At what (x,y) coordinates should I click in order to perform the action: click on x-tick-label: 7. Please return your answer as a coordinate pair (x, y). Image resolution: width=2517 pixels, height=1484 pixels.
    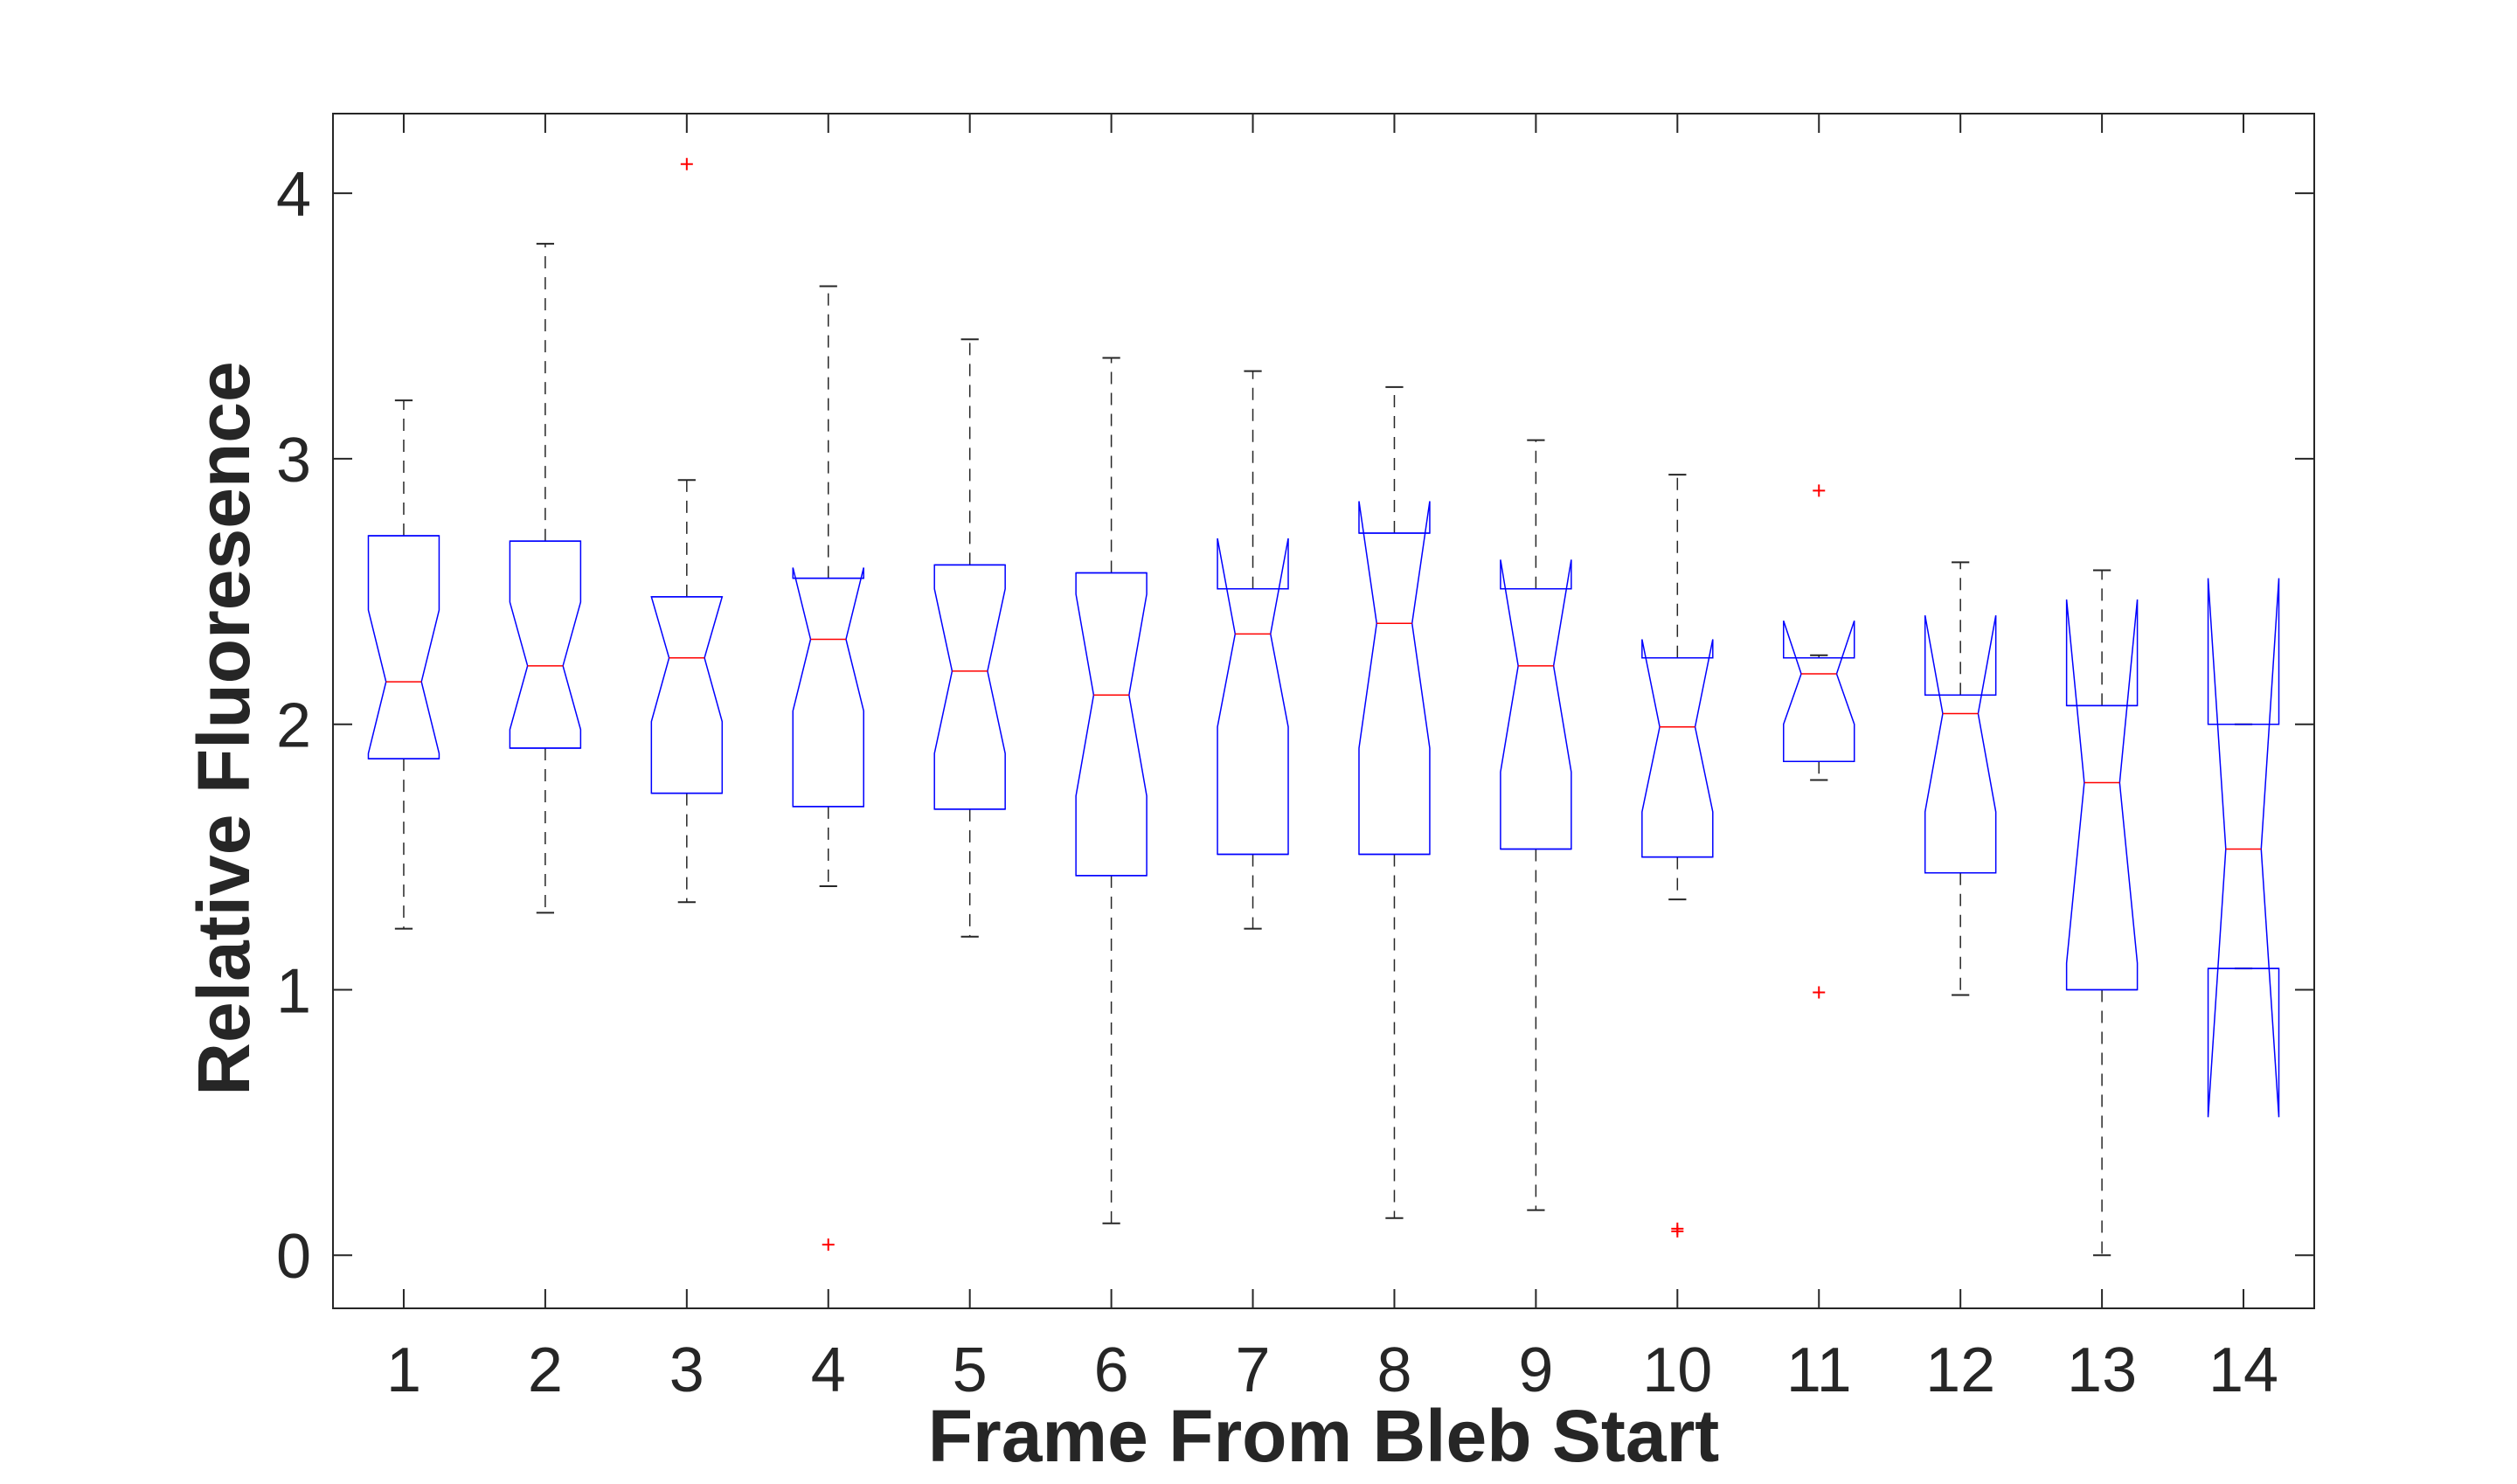
    Looking at the image, I should click on (1253, 1370).